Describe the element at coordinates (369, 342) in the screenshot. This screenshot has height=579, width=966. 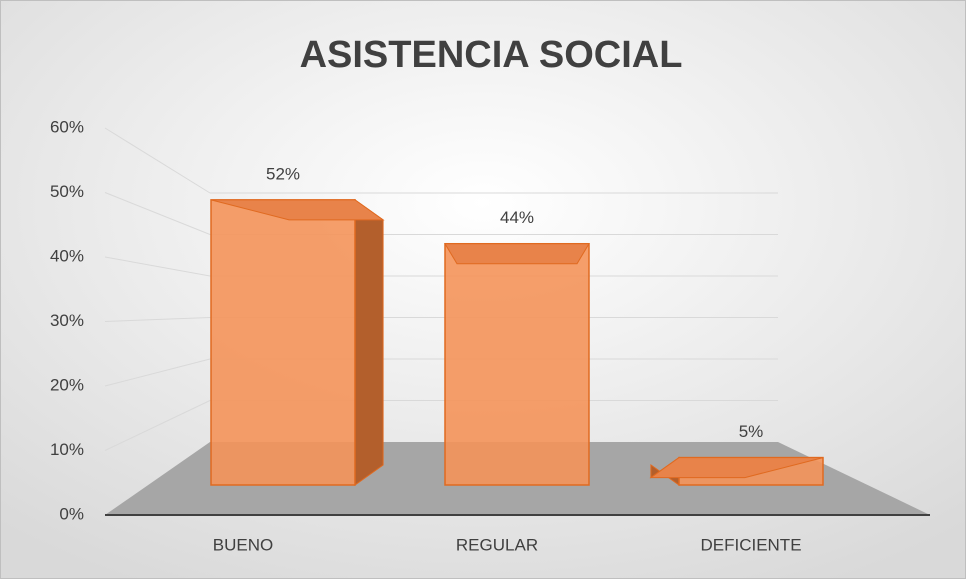
I see `bar-side` at that location.